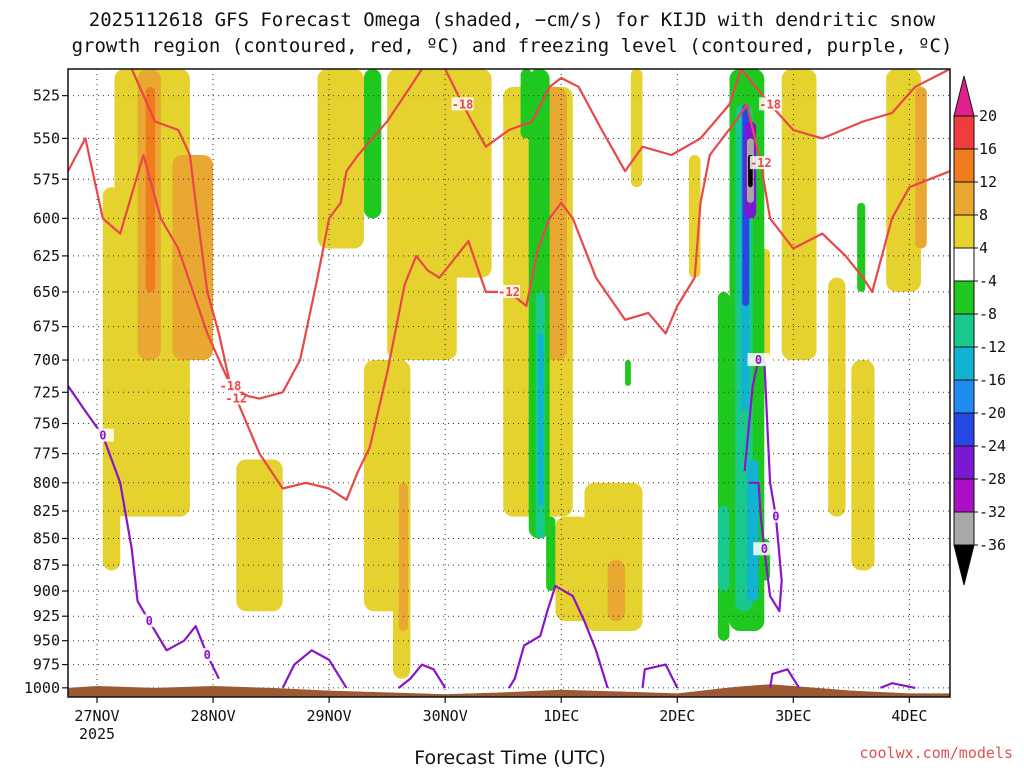  Describe the element at coordinates (329, 716) in the screenshot. I see `x-tick-label: 29NOV` at that location.